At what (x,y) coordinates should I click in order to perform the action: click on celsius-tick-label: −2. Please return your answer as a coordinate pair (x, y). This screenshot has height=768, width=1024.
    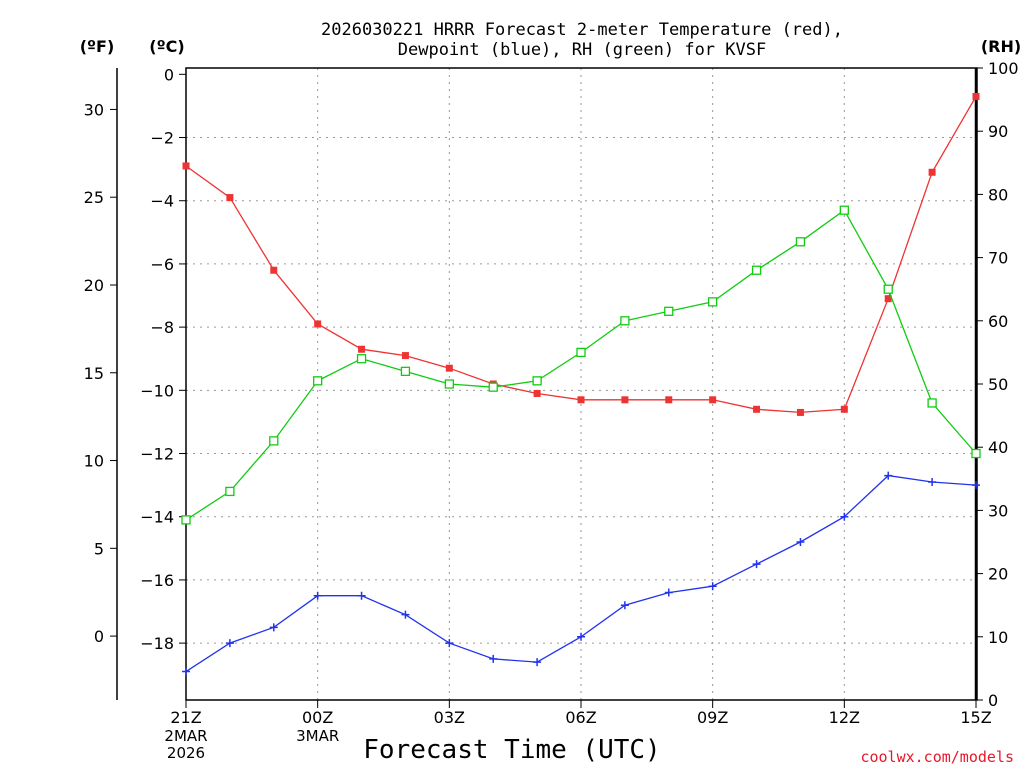
    Looking at the image, I should click on (162, 138).